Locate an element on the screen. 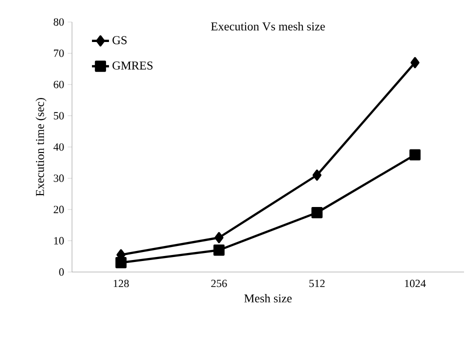 Image resolution: width=474 pixels, height=337 pixels. y-tick-label: 20 is located at coordinates (59, 210).